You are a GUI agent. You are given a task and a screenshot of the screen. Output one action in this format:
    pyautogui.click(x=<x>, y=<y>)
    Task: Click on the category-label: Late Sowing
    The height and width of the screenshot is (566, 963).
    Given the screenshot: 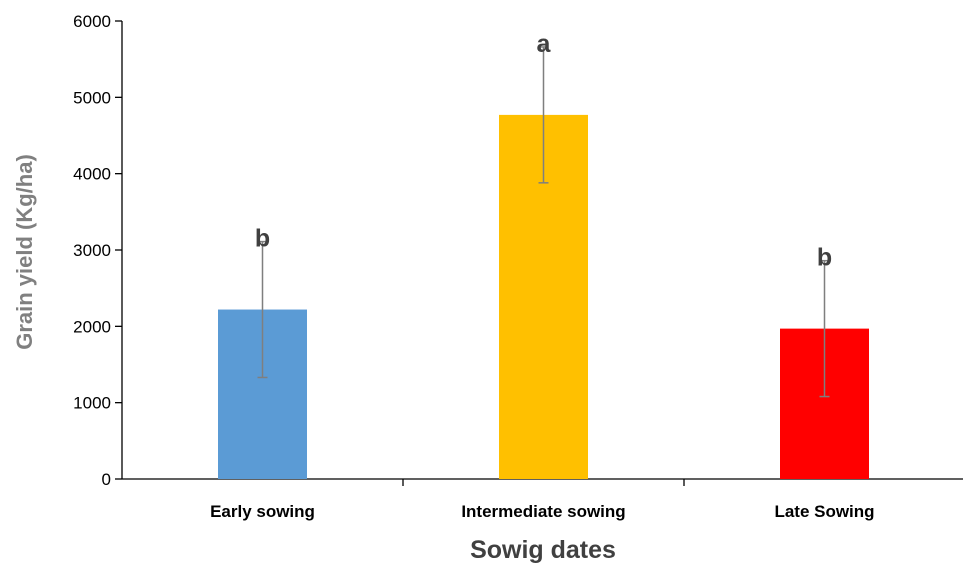 What is the action you would take?
    pyautogui.click(x=824, y=511)
    